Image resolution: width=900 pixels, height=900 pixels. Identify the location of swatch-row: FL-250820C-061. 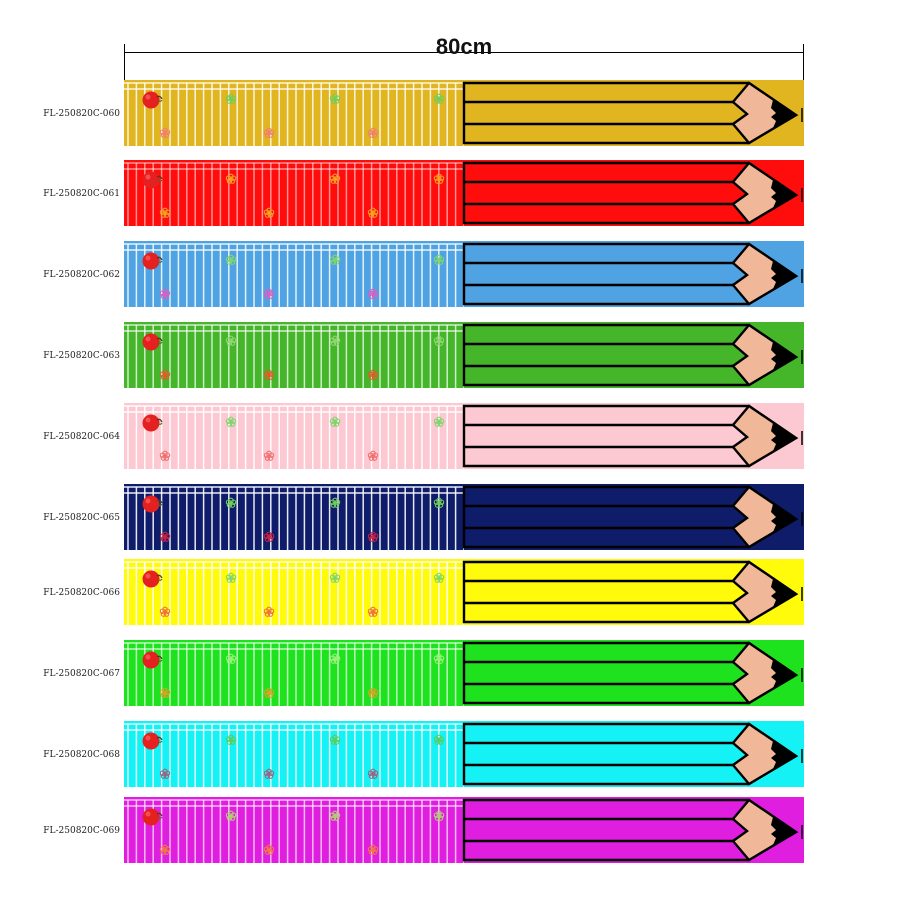
(450, 194).